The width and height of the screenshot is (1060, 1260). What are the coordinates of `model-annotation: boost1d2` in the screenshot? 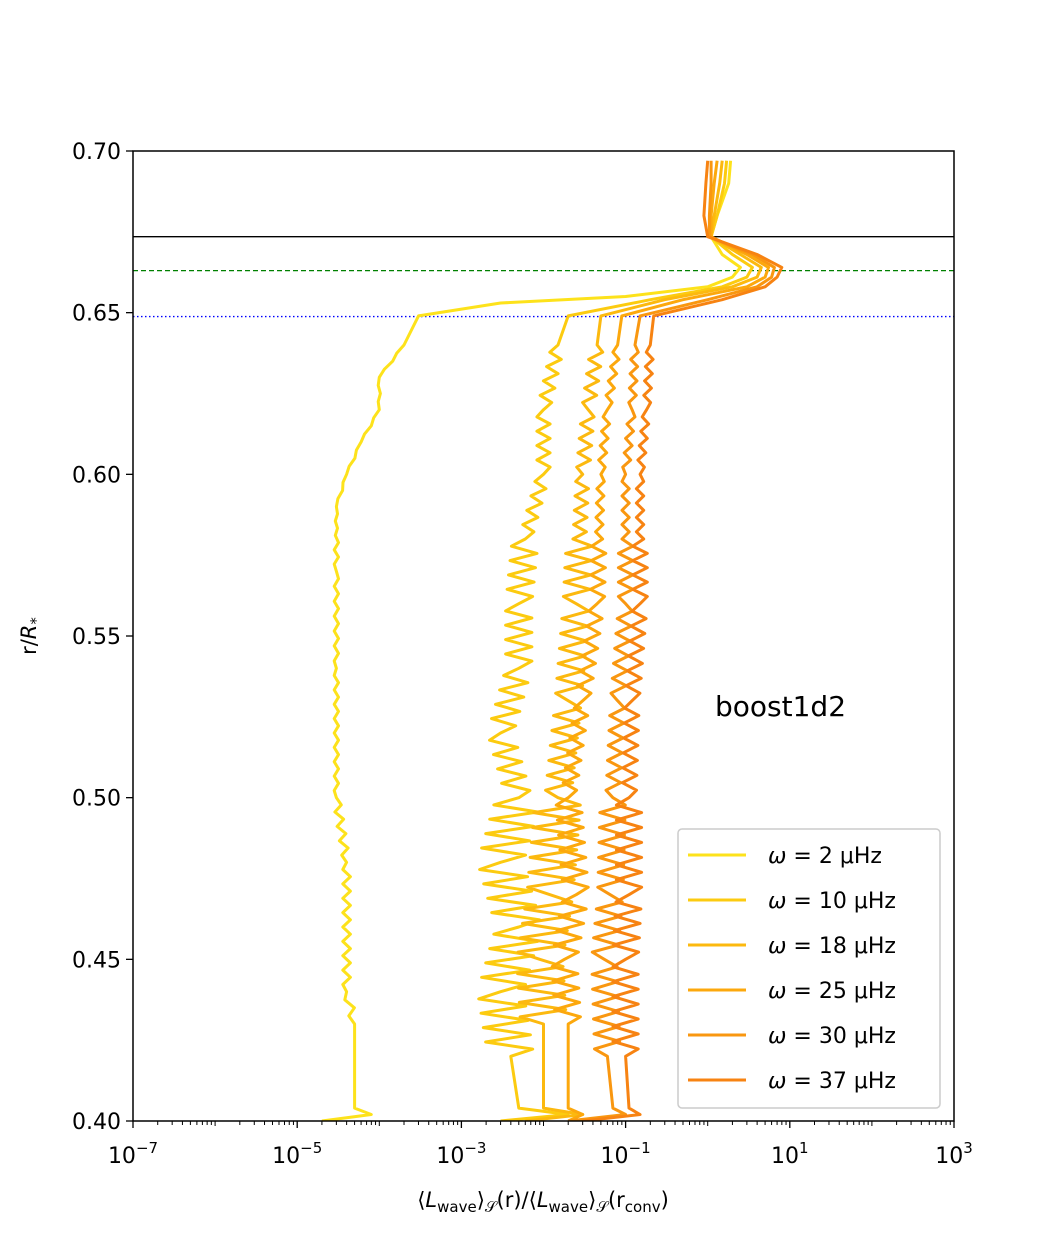 It's located at (780, 706).